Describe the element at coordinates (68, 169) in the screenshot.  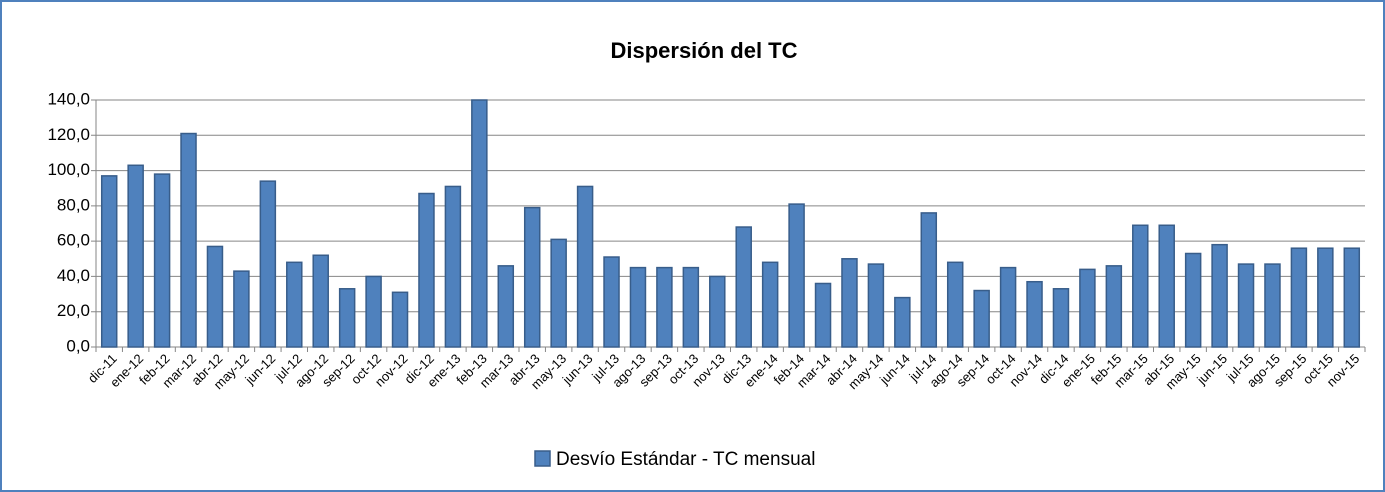
I see `y-tick-label: 100,0` at that location.